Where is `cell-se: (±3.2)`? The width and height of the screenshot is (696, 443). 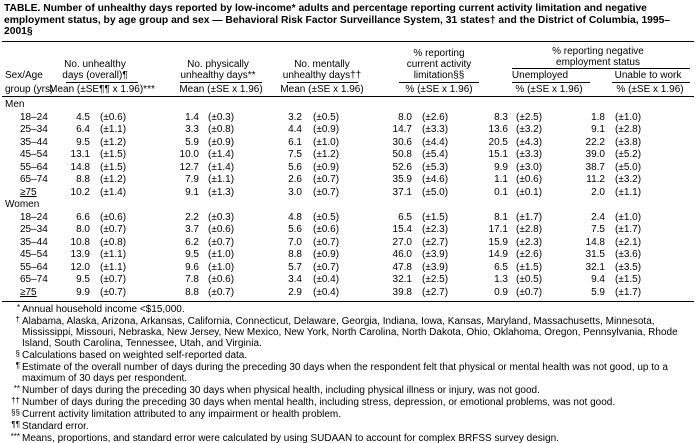 cell-se: (±3.2) is located at coordinates (628, 179).